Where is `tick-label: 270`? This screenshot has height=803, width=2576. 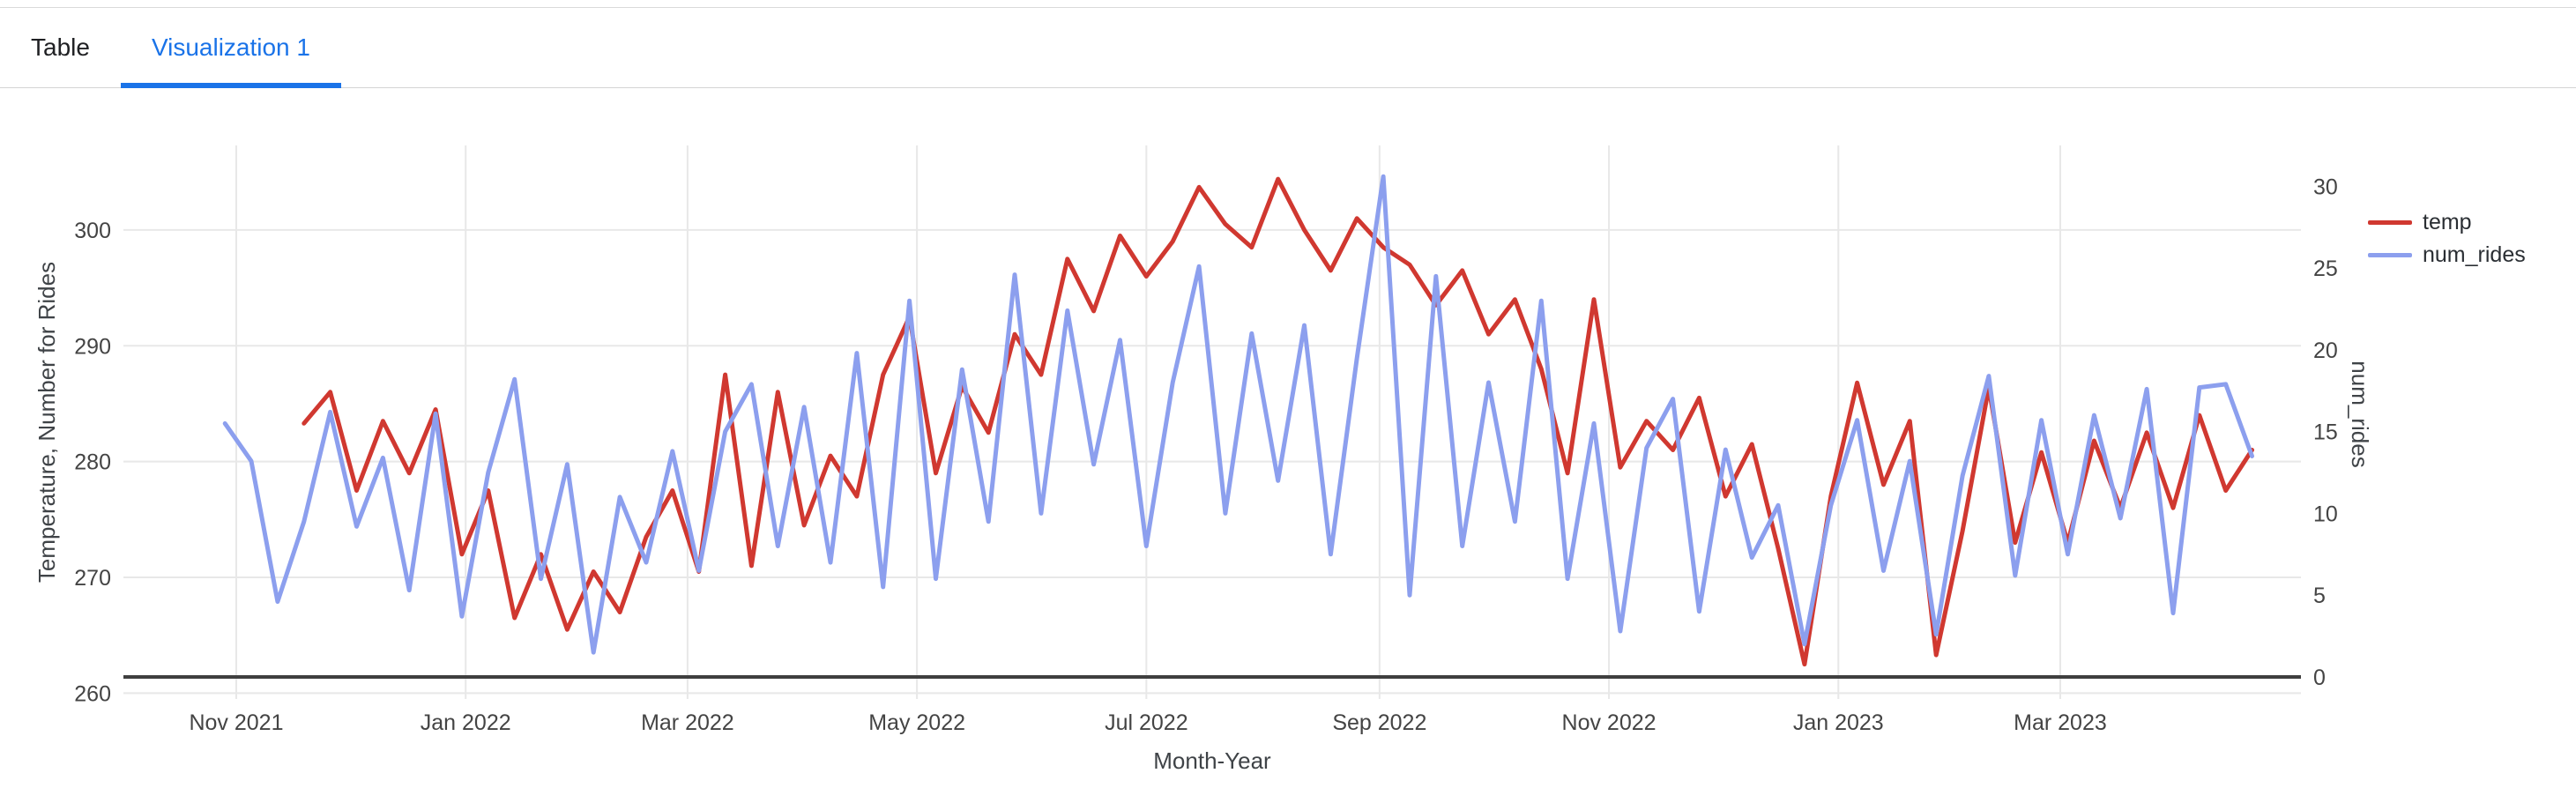 tick-label: 270 is located at coordinates (92, 578).